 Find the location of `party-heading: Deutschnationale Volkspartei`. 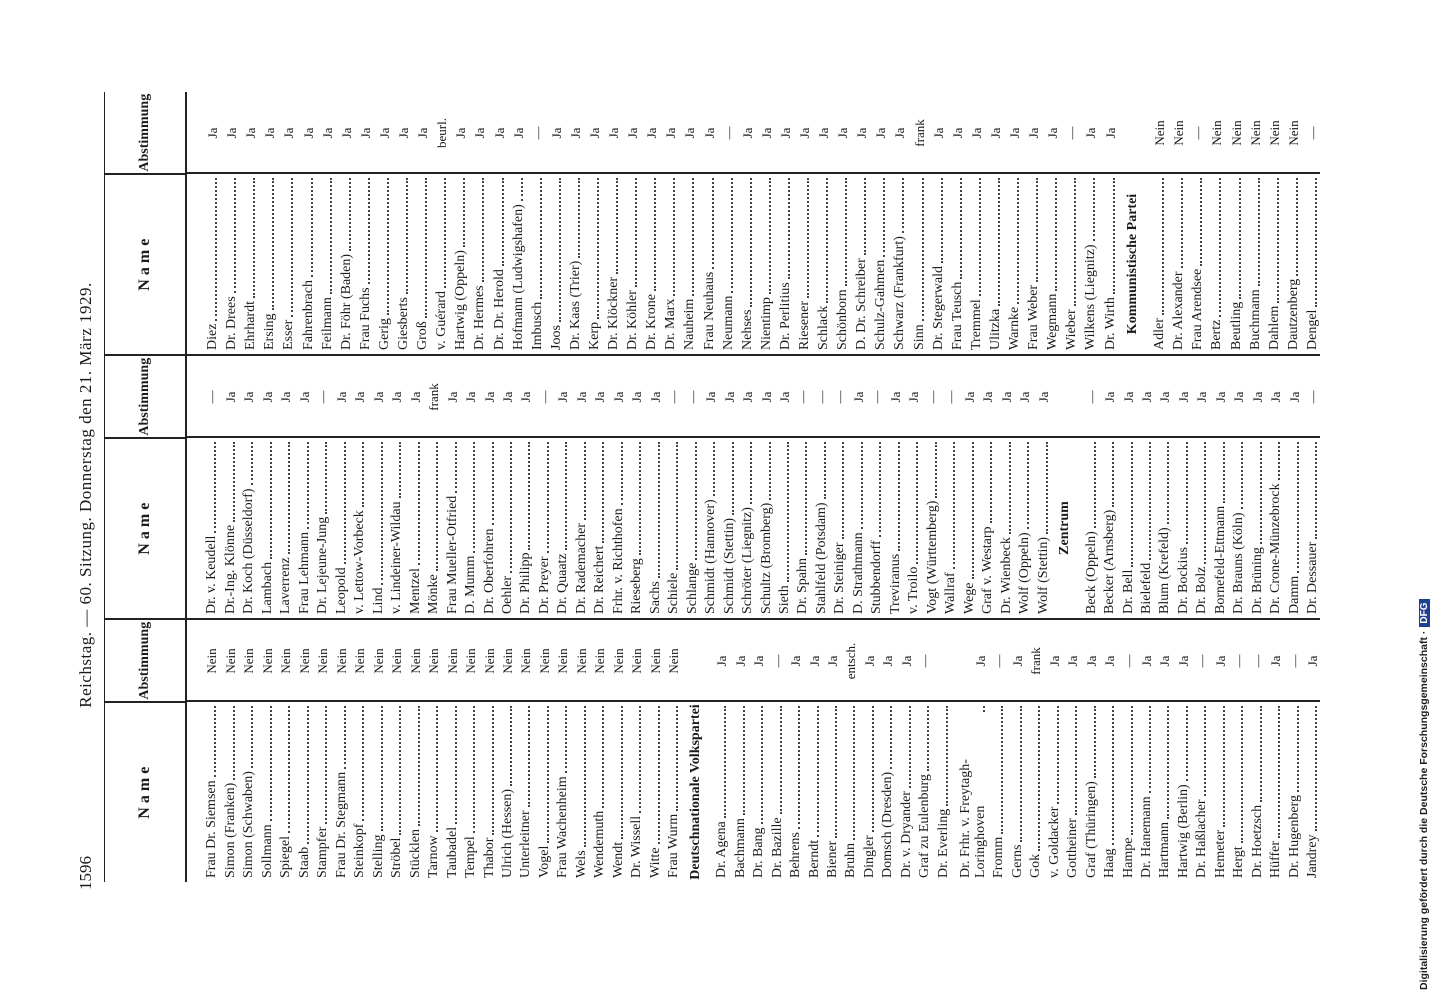

party-heading: Deutschnationale Volkspartei is located at coordinates (695, 792).